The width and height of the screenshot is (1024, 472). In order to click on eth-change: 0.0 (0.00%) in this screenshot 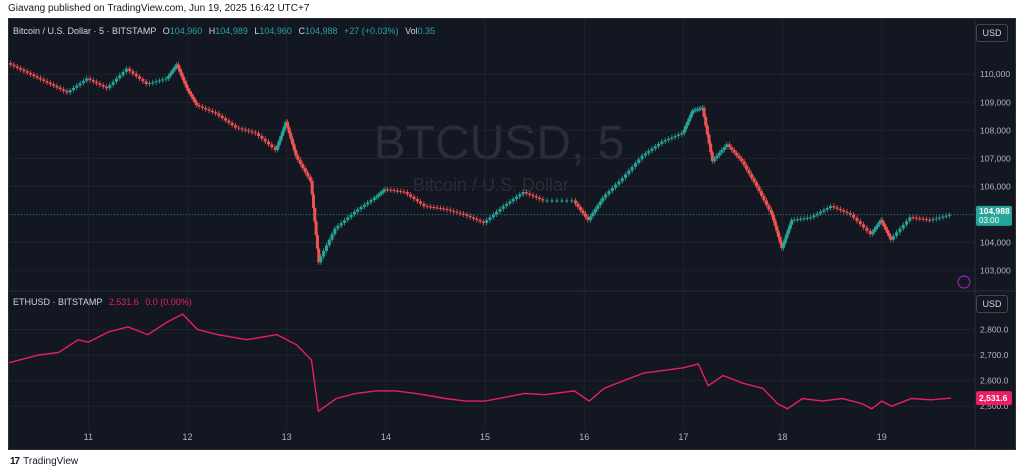, I will do `click(168, 302)`.